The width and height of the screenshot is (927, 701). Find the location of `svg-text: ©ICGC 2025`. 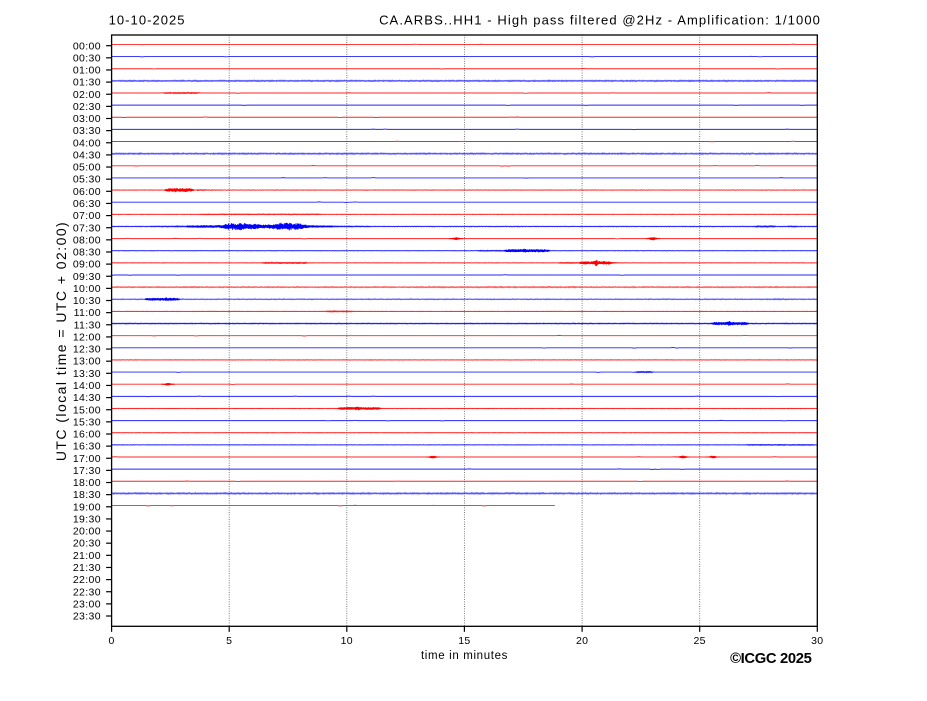

svg-text: ©ICGC 2025 is located at coordinates (771, 659).